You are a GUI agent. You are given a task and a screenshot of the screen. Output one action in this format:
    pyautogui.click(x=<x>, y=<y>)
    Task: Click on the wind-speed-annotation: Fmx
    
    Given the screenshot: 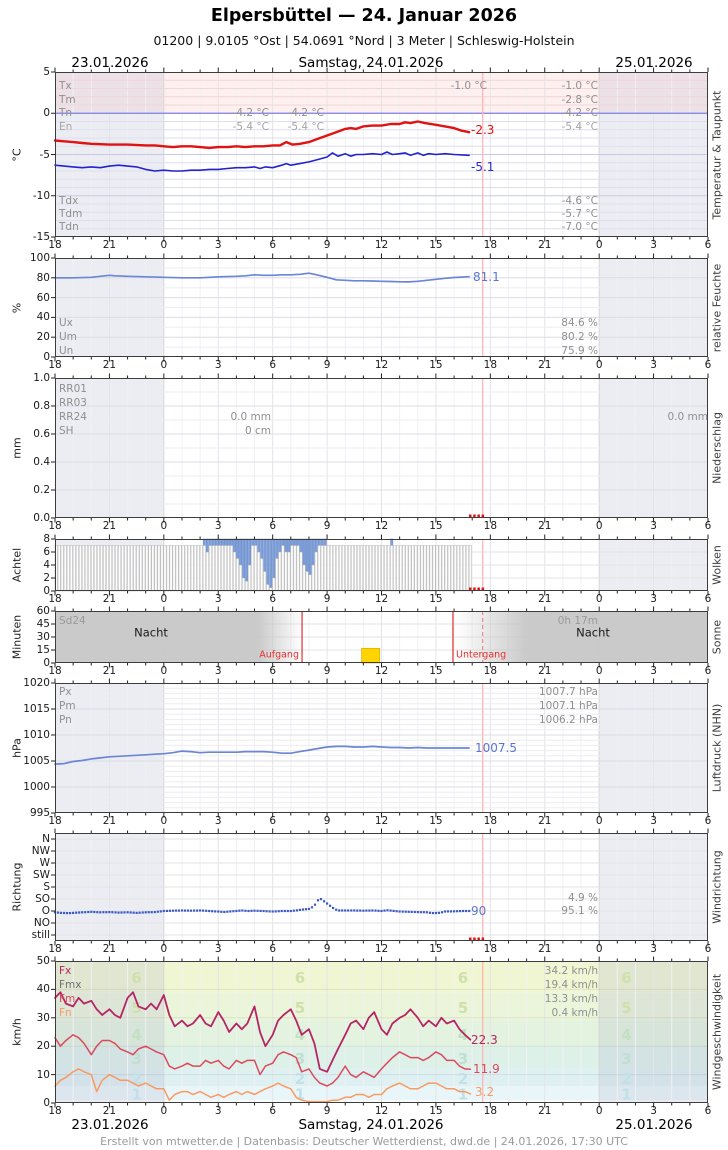 What is the action you would take?
    pyautogui.click(x=70, y=984)
    